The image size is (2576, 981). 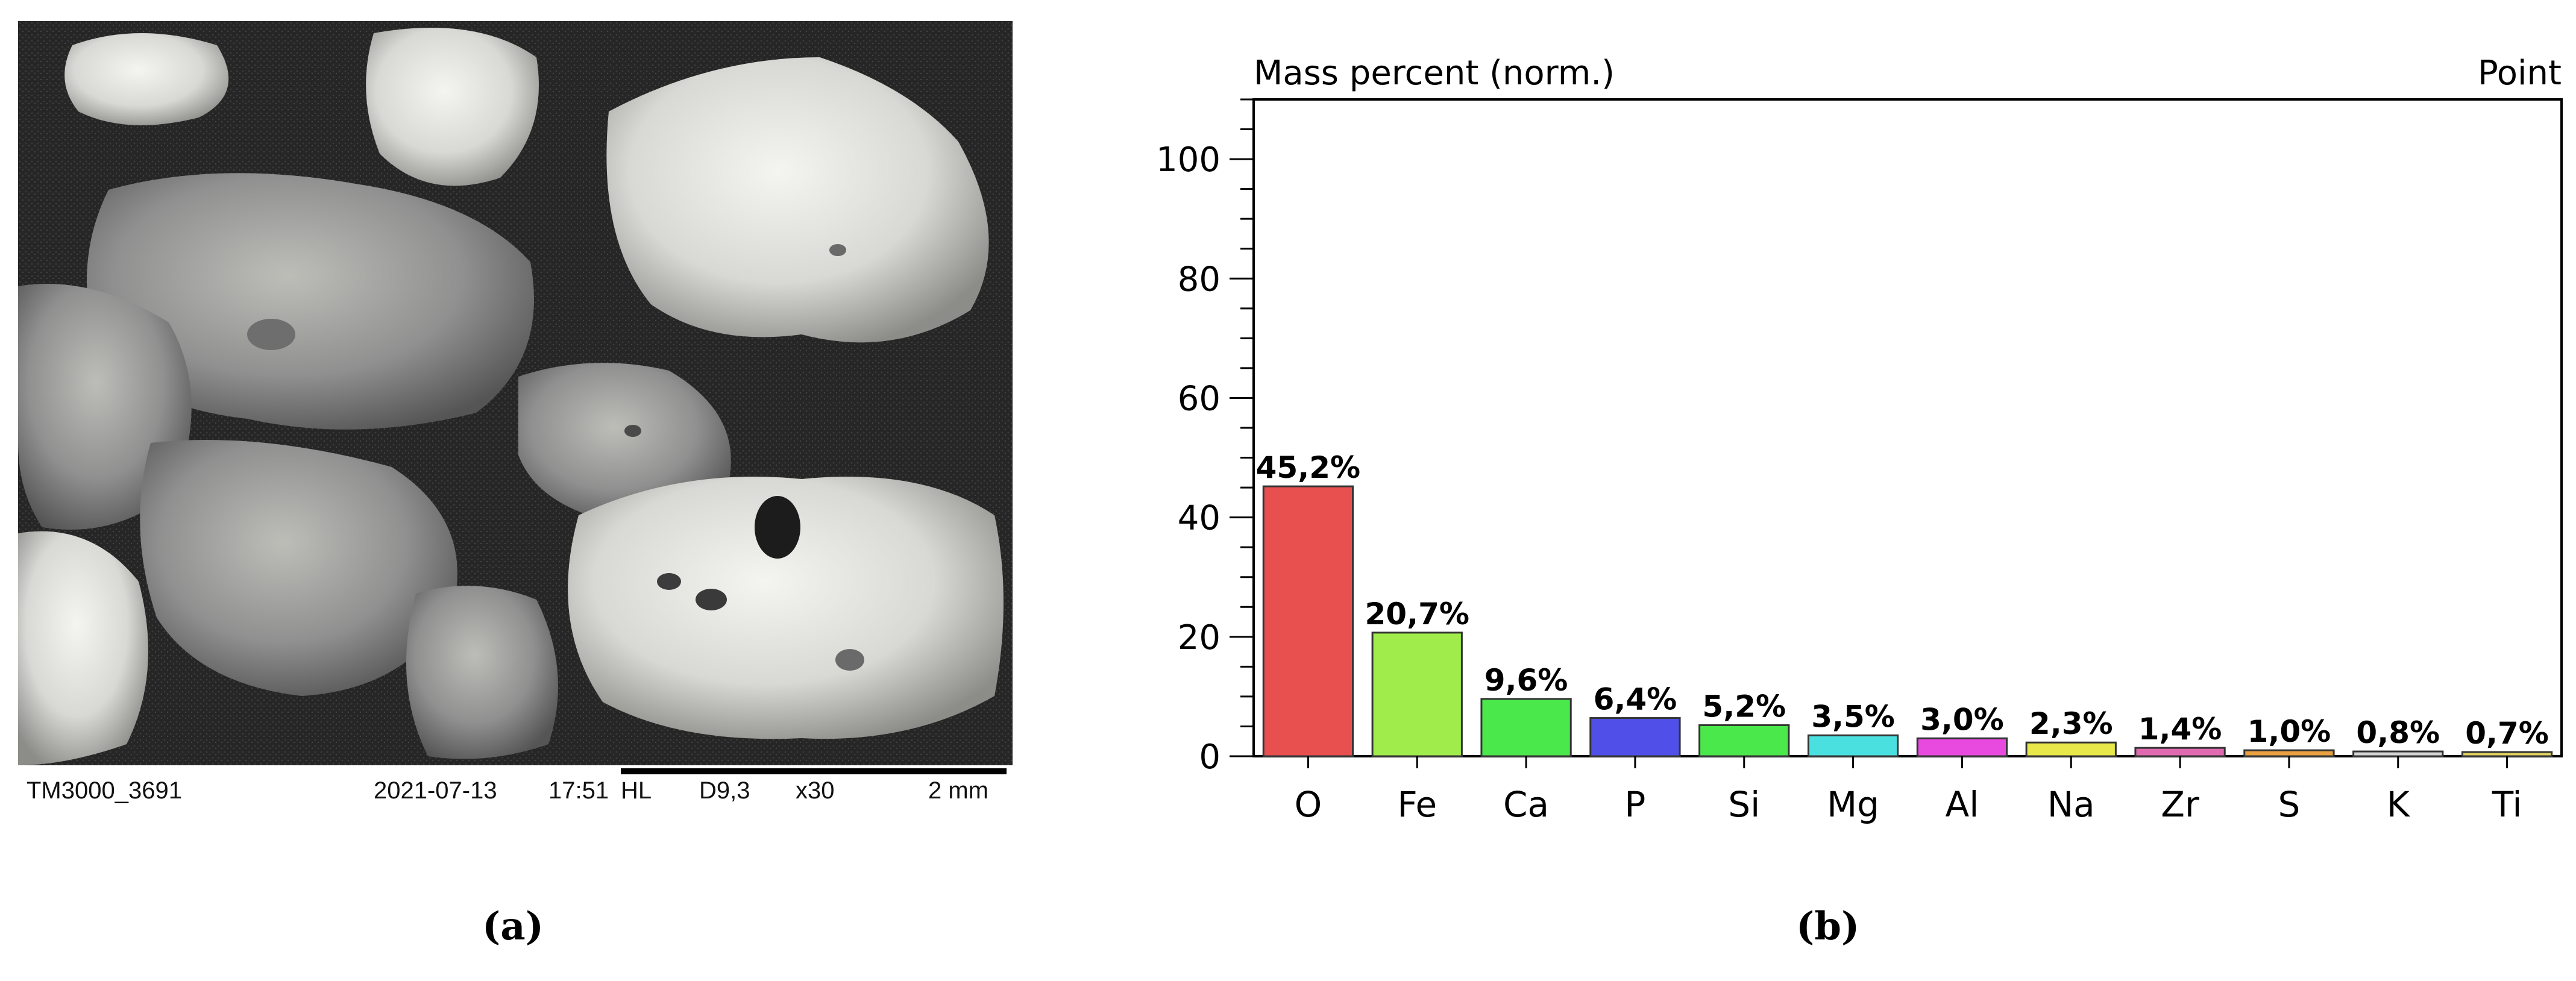 I want to click on scale-bar, so click(x=814, y=771).